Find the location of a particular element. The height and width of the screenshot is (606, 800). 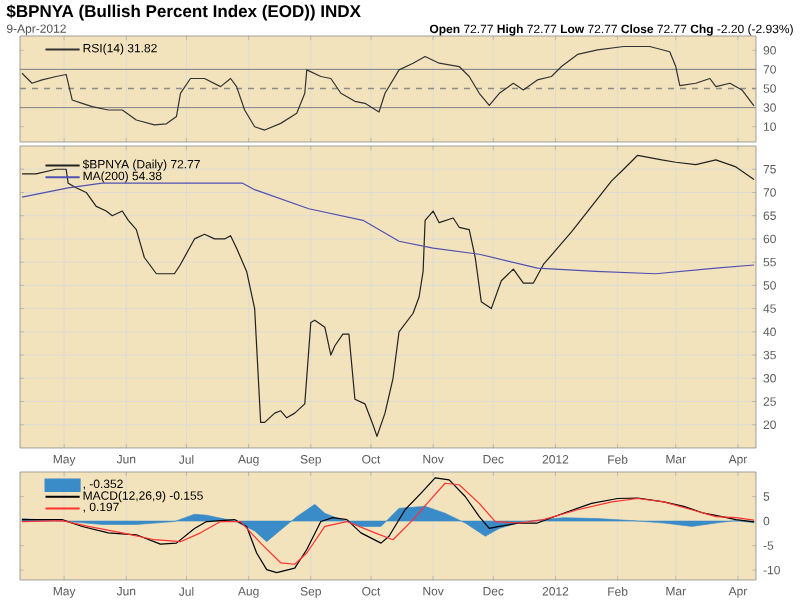

line-series is located at coordinates (388, 88).